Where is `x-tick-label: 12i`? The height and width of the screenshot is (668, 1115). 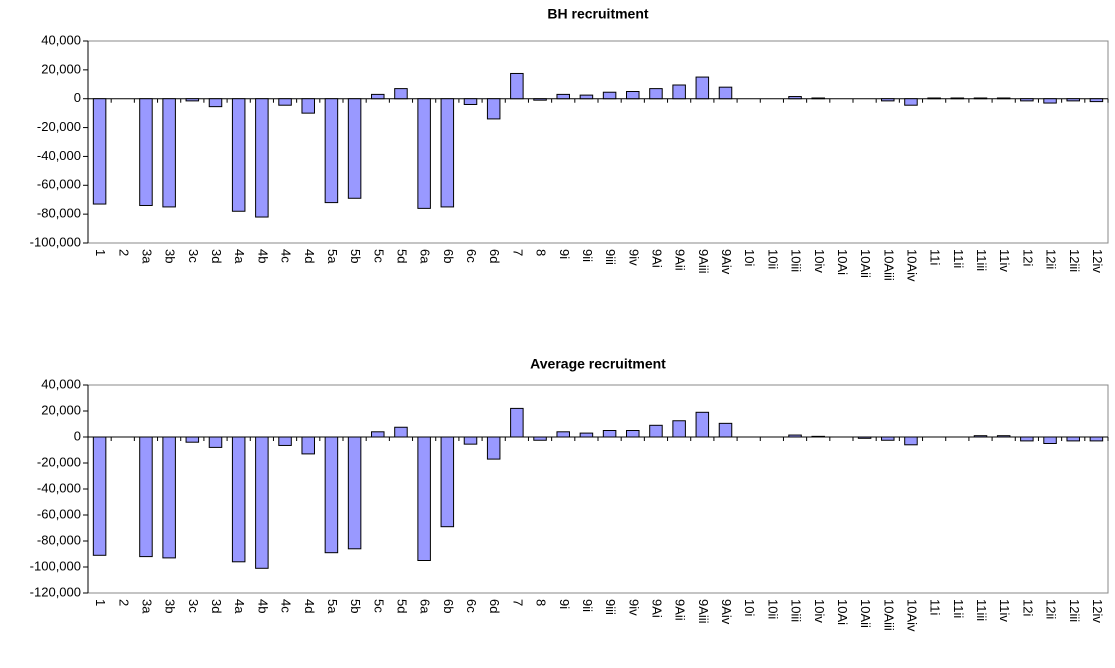
x-tick-label: 12i is located at coordinates (1027, 607).